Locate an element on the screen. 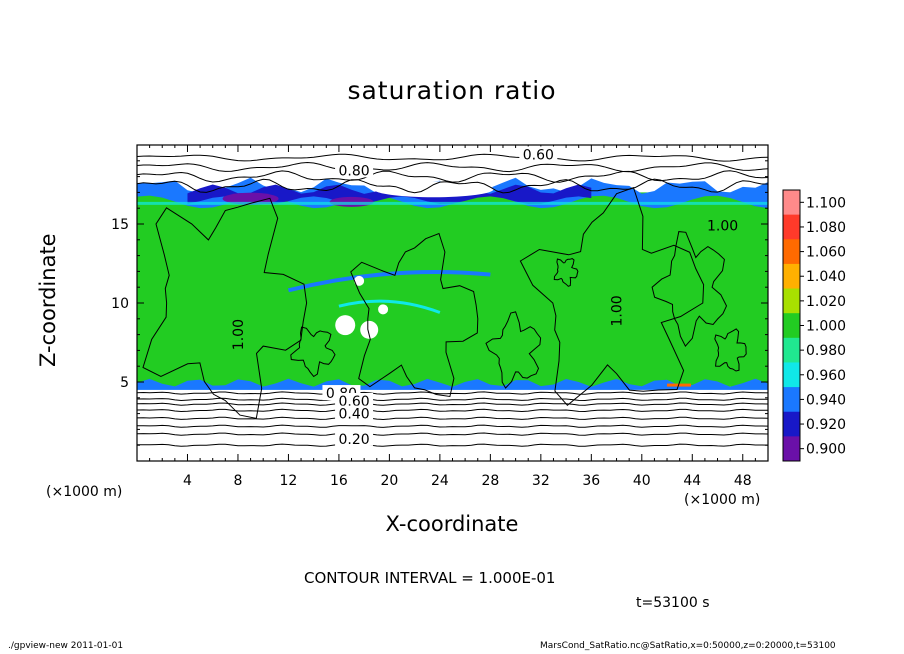 This screenshot has width=904, height=654. chart-title: saturation ratio is located at coordinates (452, 90).